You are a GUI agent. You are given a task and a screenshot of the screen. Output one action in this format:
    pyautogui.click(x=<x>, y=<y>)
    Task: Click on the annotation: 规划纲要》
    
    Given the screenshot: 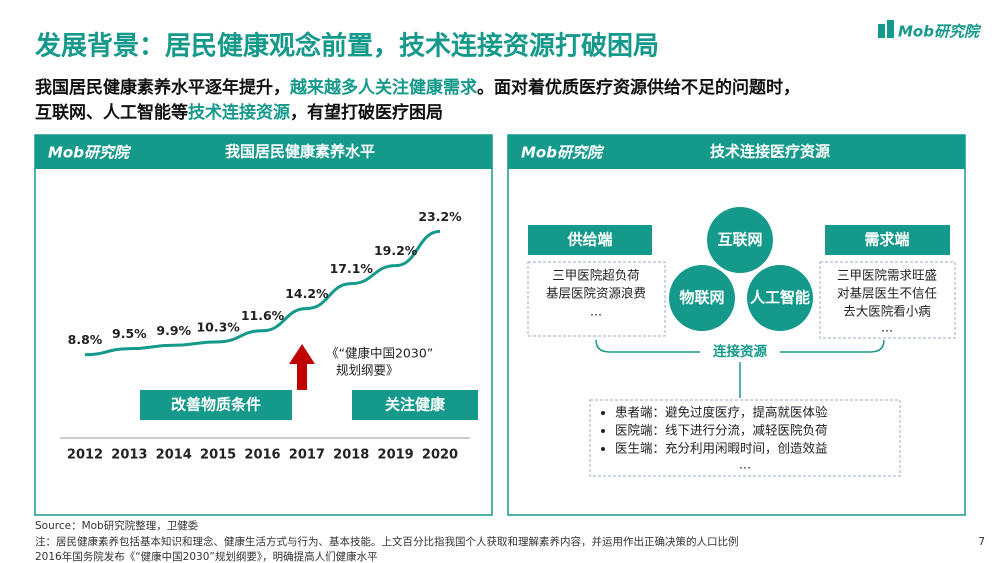 What is the action you would take?
    pyautogui.click(x=367, y=370)
    